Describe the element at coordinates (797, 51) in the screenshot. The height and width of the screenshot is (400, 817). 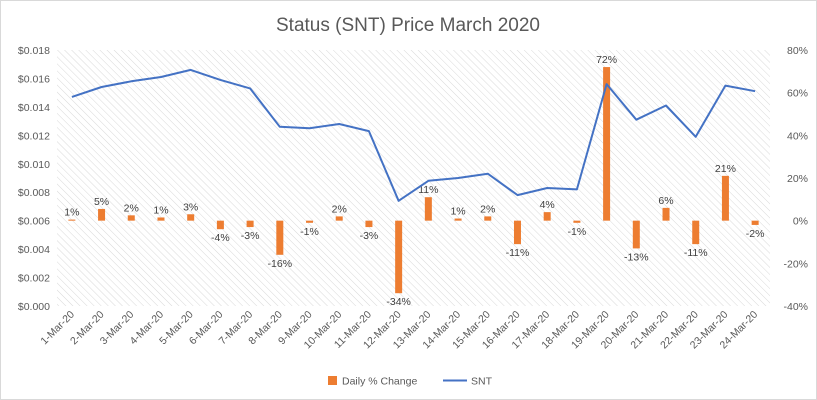
I see `right-tick-label: 80%` at that location.